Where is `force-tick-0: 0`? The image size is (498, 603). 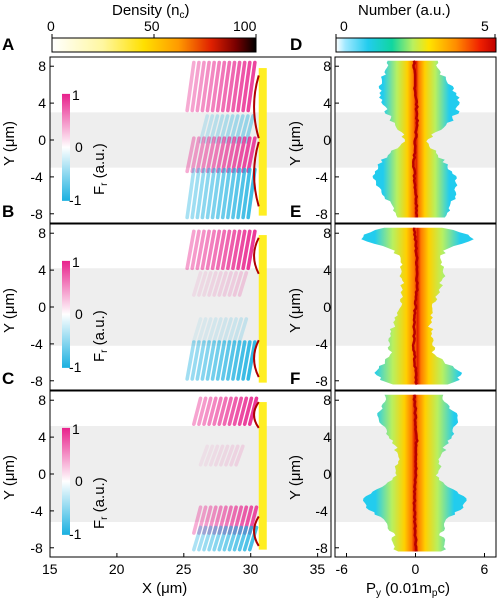 force-tick-0: 0 is located at coordinates (79, 481).